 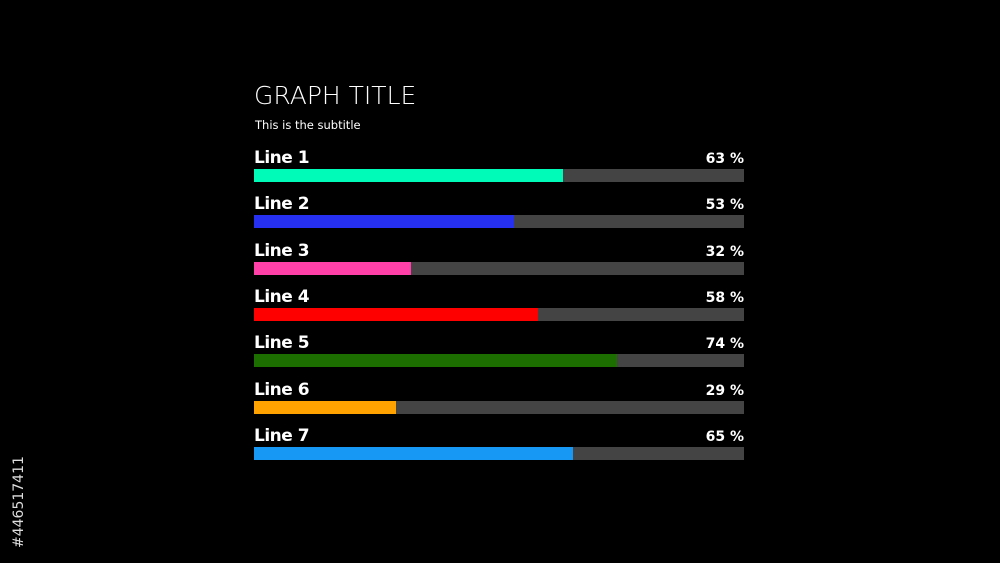 I want to click on bar-label: Line 4, so click(x=282, y=296).